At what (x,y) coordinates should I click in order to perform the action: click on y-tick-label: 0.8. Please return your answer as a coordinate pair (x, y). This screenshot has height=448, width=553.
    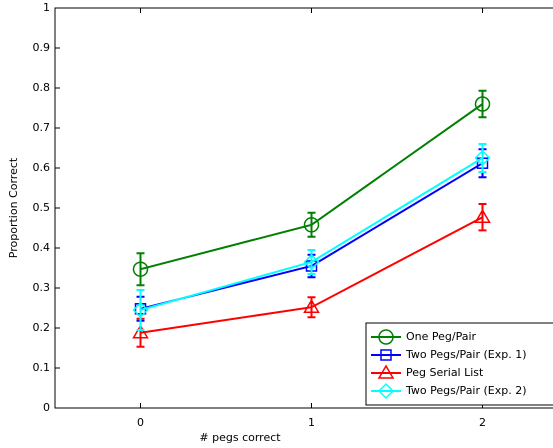
    Looking at the image, I should click on (42, 87).